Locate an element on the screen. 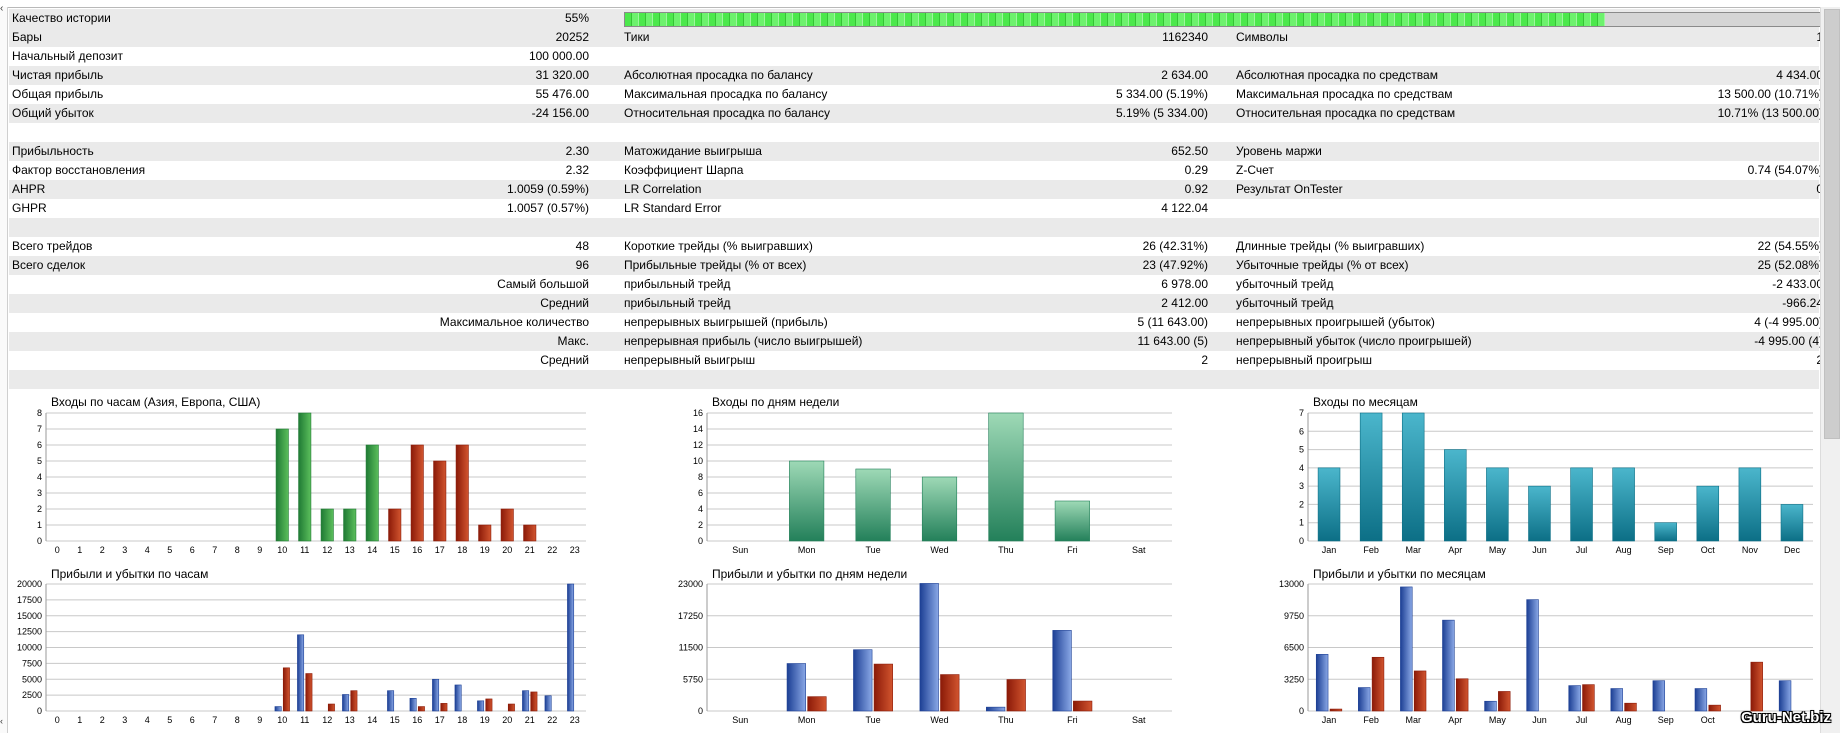 The width and height of the screenshot is (1840, 735). report-value-3: -4 995.00 (4) is located at coordinates (1788, 341).